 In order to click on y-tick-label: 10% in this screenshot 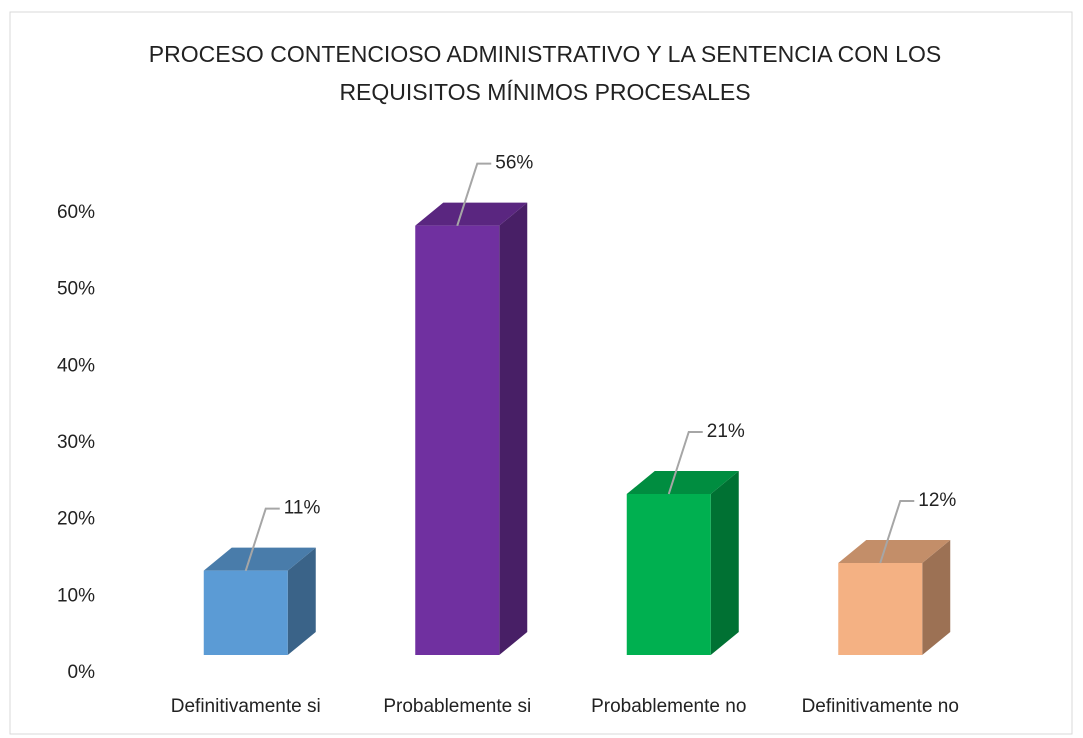, I will do `click(76, 595)`.